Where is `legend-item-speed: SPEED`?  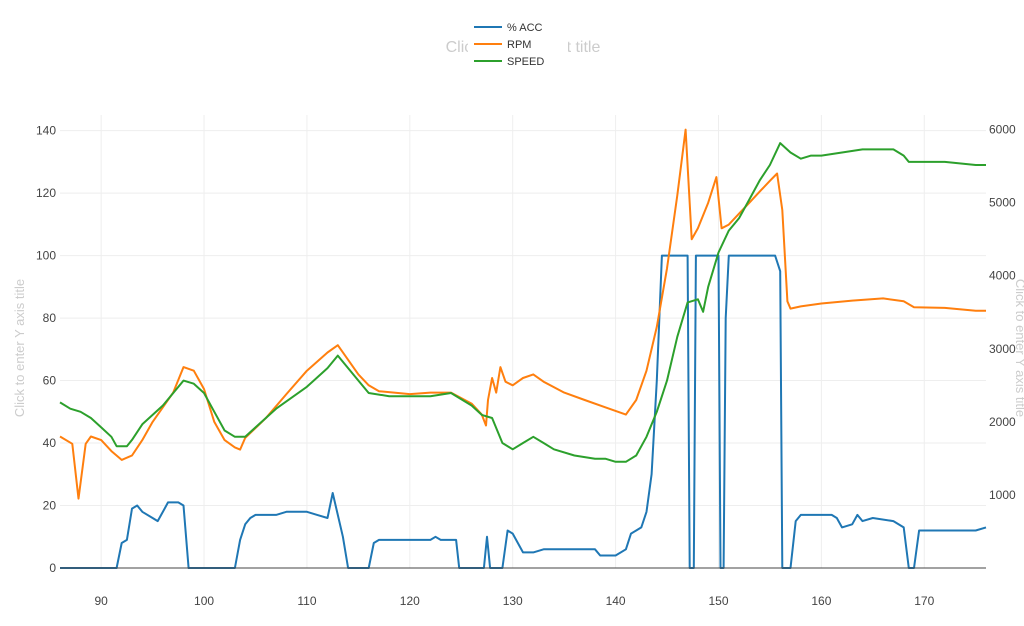 legend-item-speed: SPEED is located at coordinates (509, 62).